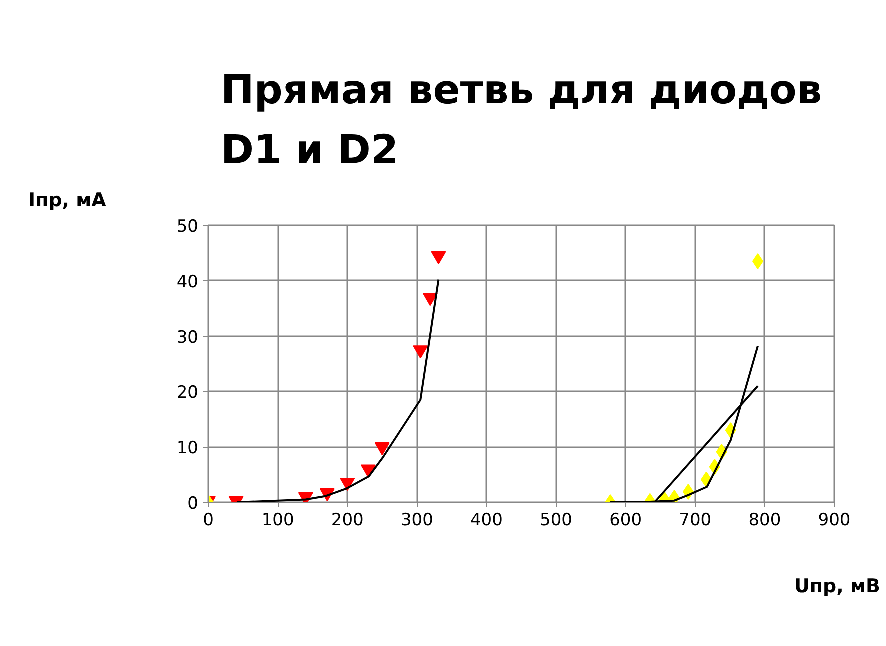 The image size is (886, 646). I want to click on x-tick-label: 100, so click(278, 520).